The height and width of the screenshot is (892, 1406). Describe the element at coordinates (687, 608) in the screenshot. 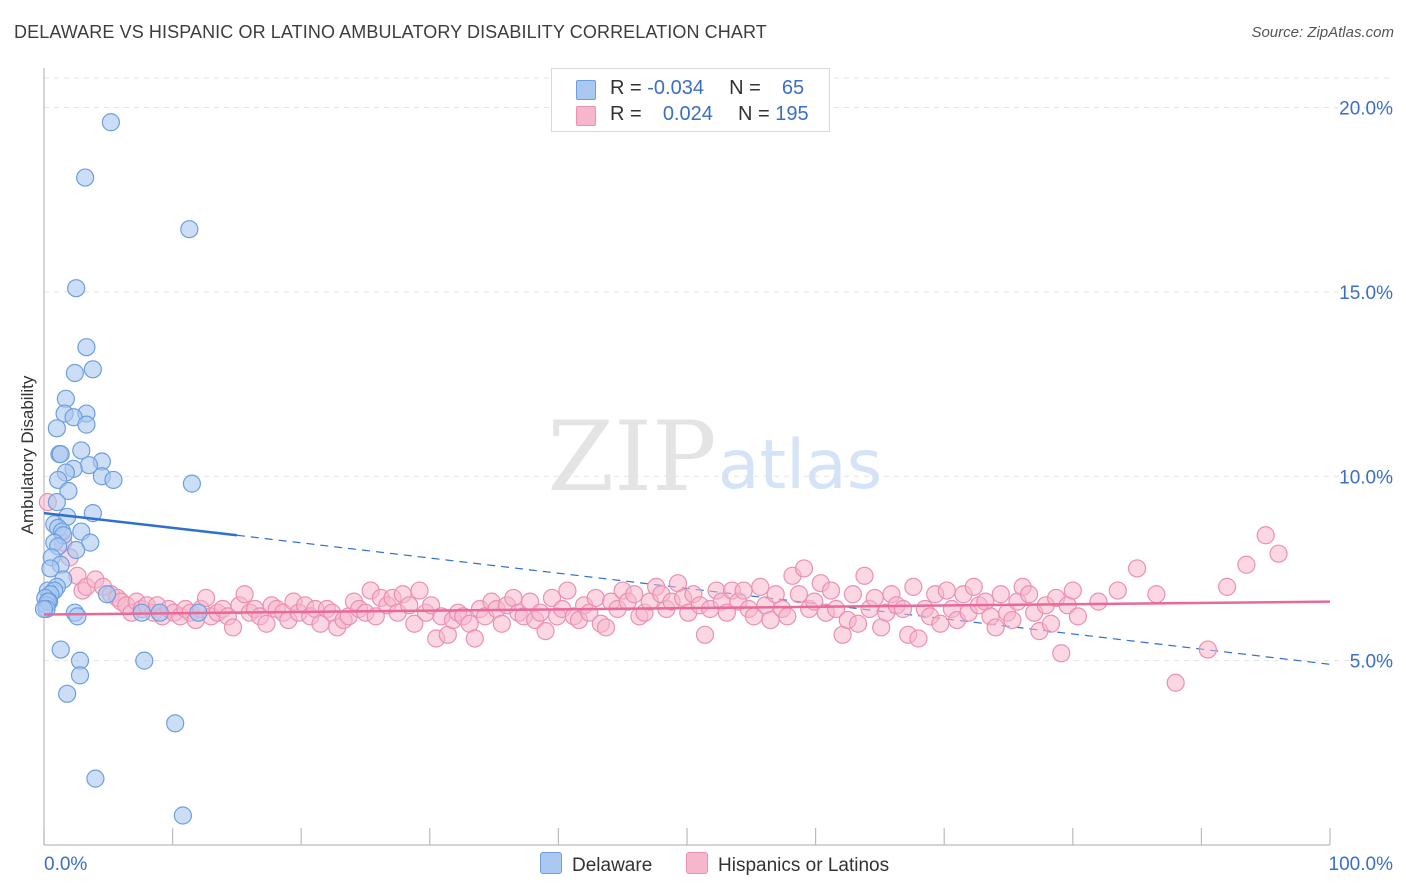

I see `hispanic-trend-line` at that location.